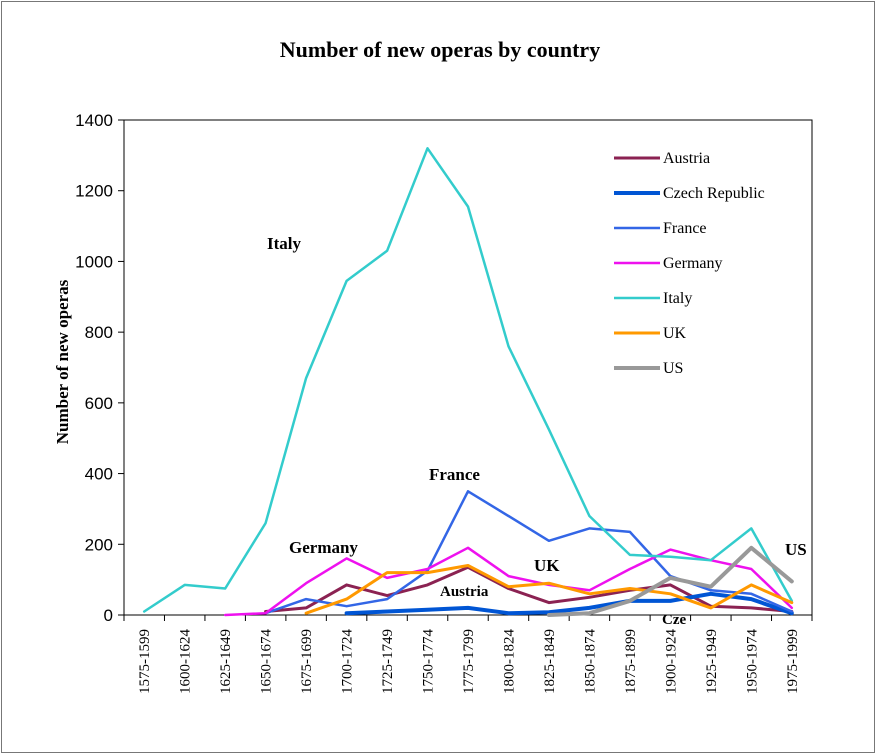 This screenshot has height=756, width=878. Describe the element at coordinates (429, 661) in the screenshot. I see `x-tick-label: 1750-1774` at that location.